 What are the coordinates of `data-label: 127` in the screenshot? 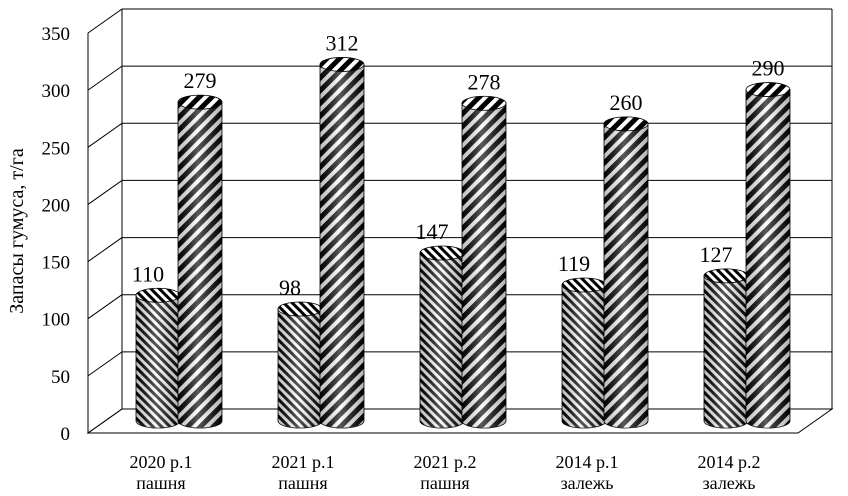 It's located at (716, 254).